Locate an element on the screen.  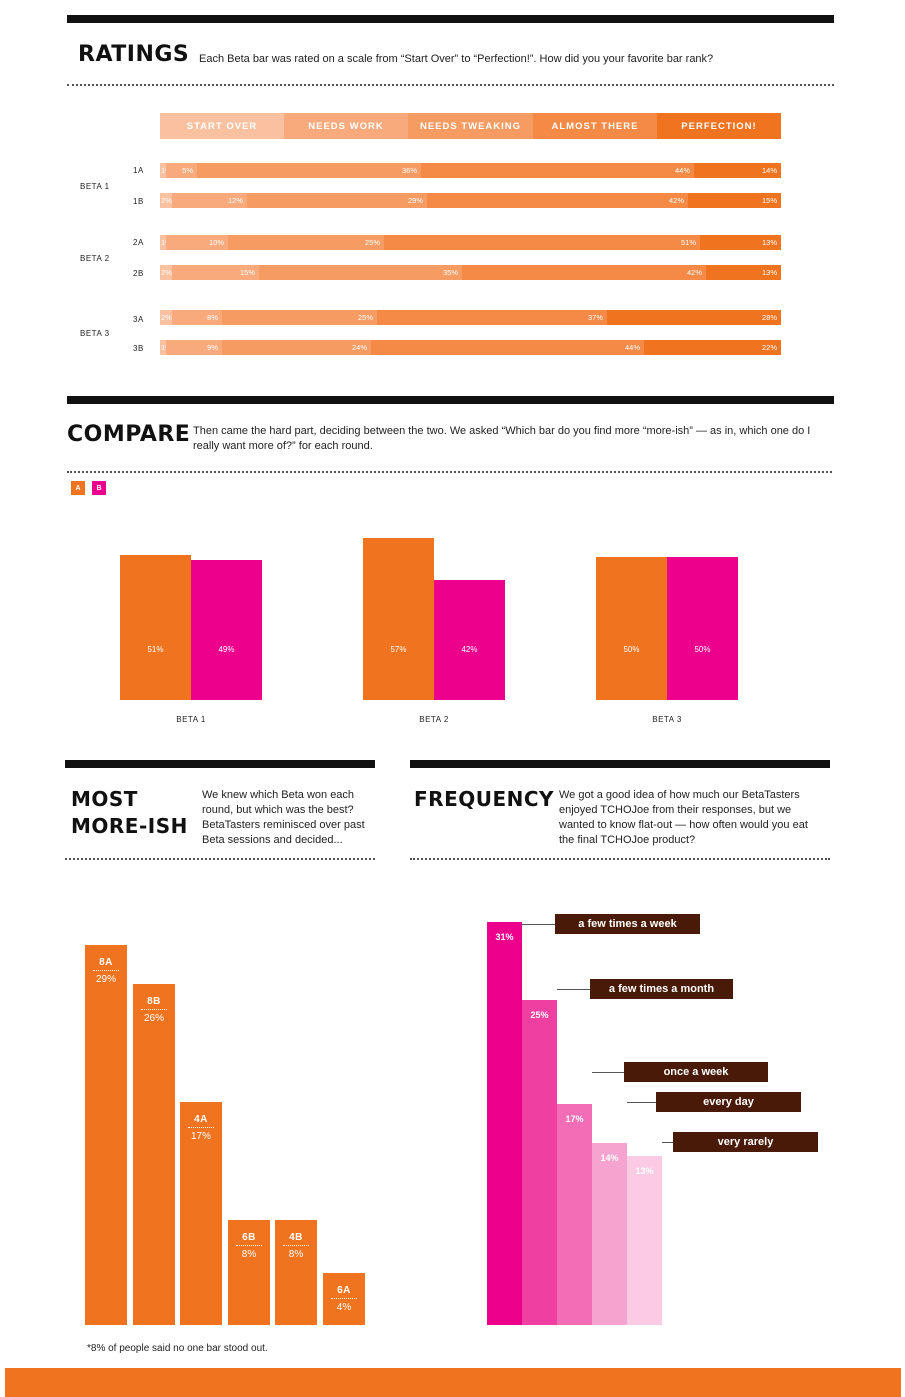
ratings-beta2-label: BETA 2 is located at coordinates (95, 258).